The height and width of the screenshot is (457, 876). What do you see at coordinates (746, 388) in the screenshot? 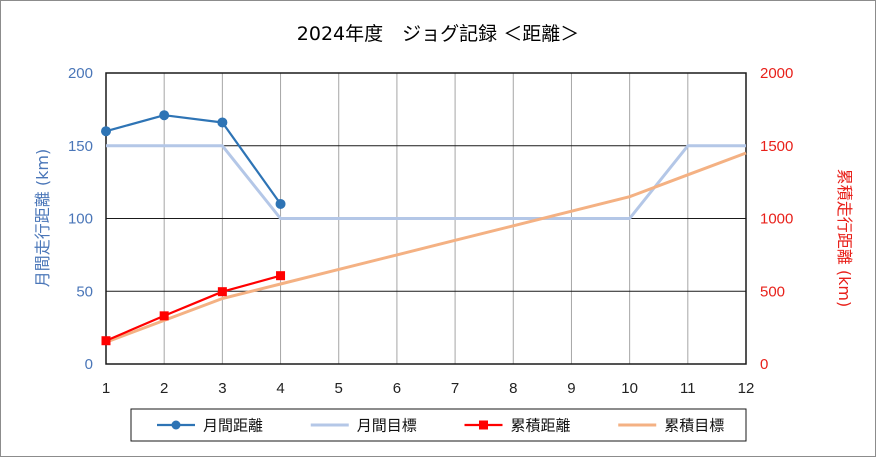
I see `x-axis-tick-label: 12` at bounding box center [746, 388].